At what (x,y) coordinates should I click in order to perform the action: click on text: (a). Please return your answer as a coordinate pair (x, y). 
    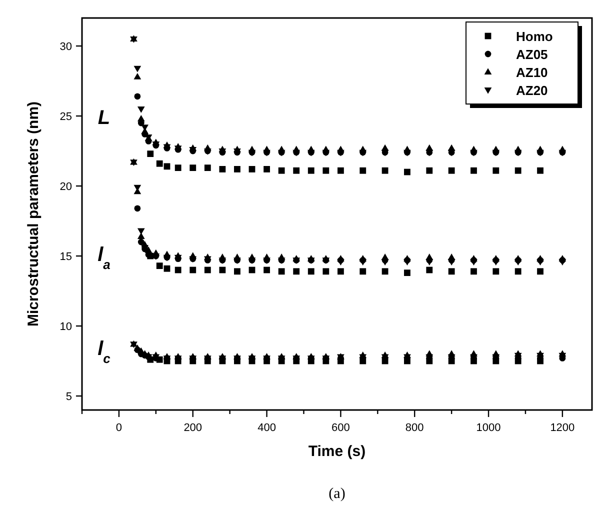
    Looking at the image, I should click on (337, 494).